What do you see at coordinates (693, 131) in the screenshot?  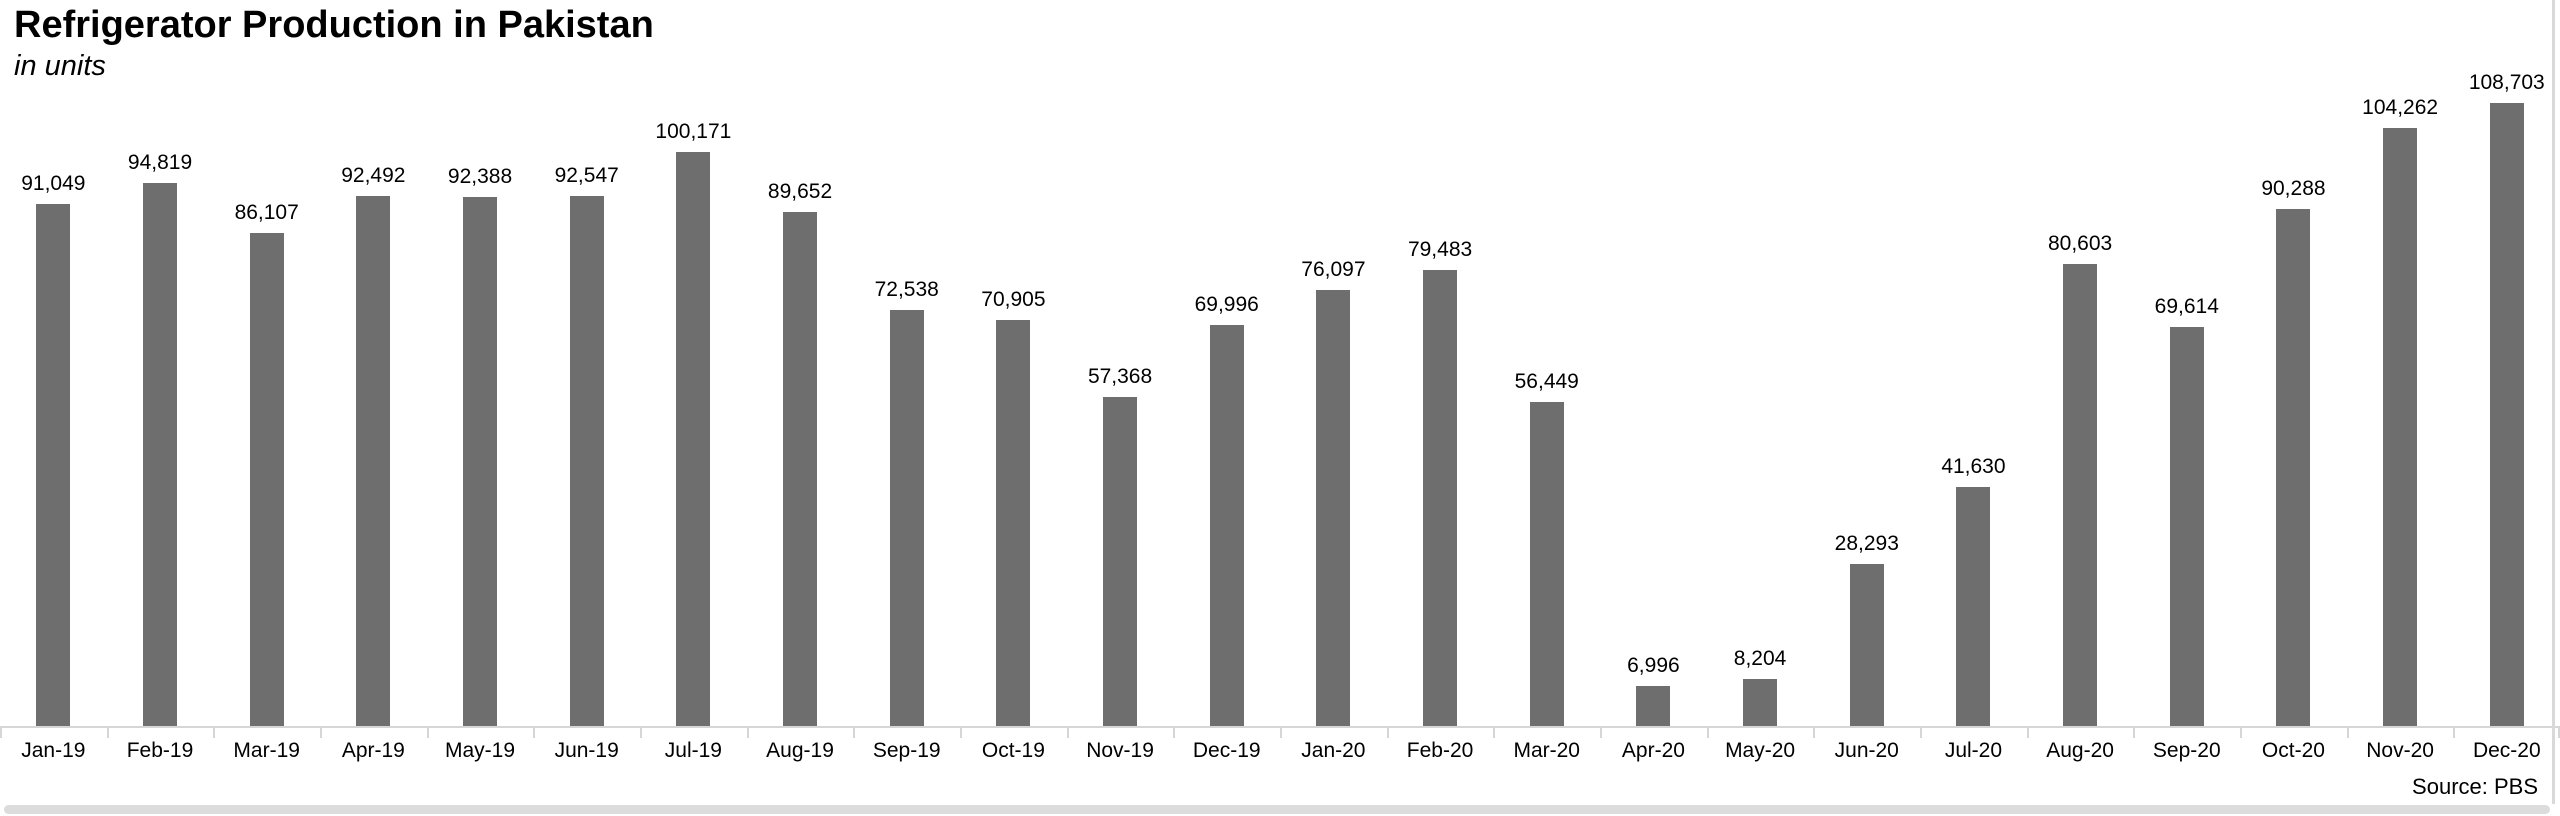 I see `bar-value-label: 100,171` at bounding box center [693, 131].